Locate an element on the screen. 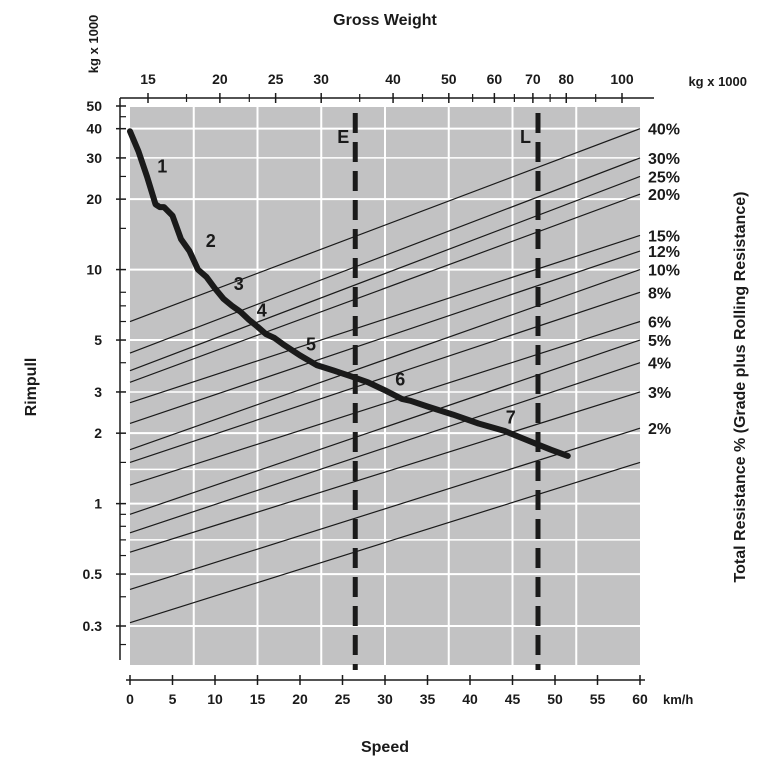  resistance-label: 12% is located at coordinates (664, 252).